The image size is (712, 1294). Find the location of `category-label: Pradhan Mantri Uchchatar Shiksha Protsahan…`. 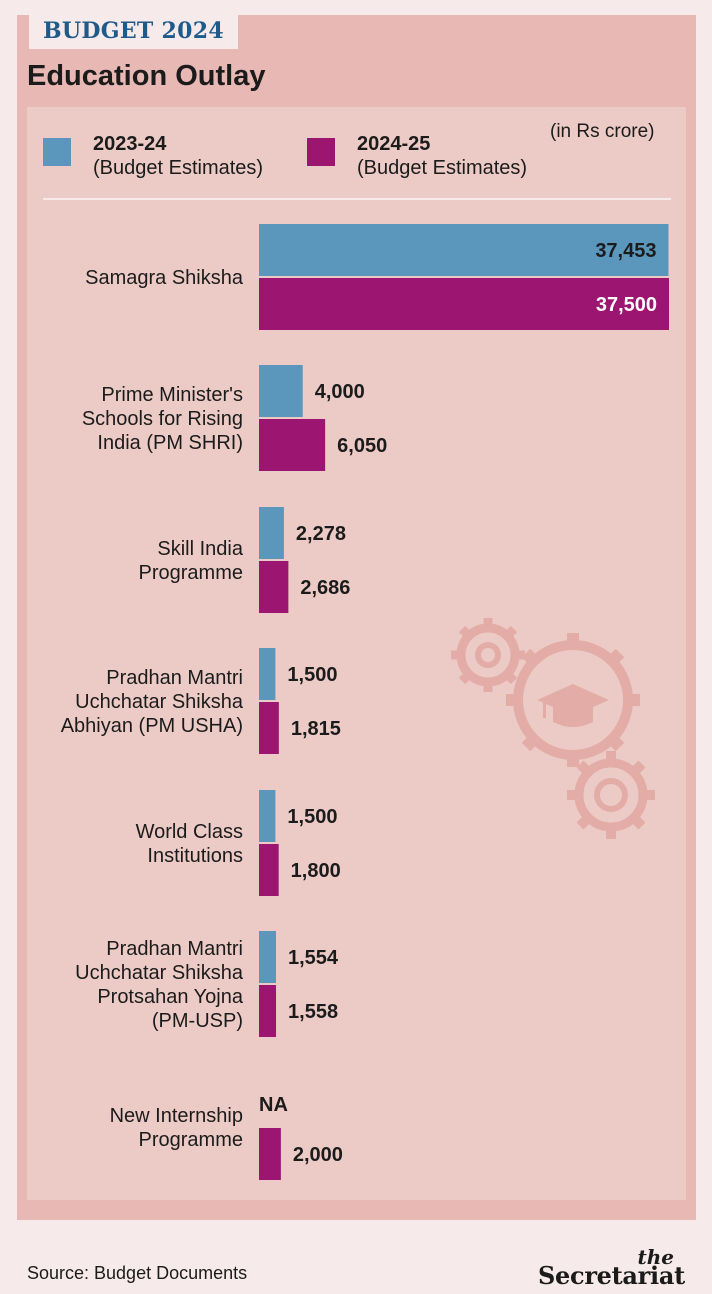

category-label: Pradhan Mantri Uchchatar Shiksha Protsahan… is located at coordinates (159, 985).